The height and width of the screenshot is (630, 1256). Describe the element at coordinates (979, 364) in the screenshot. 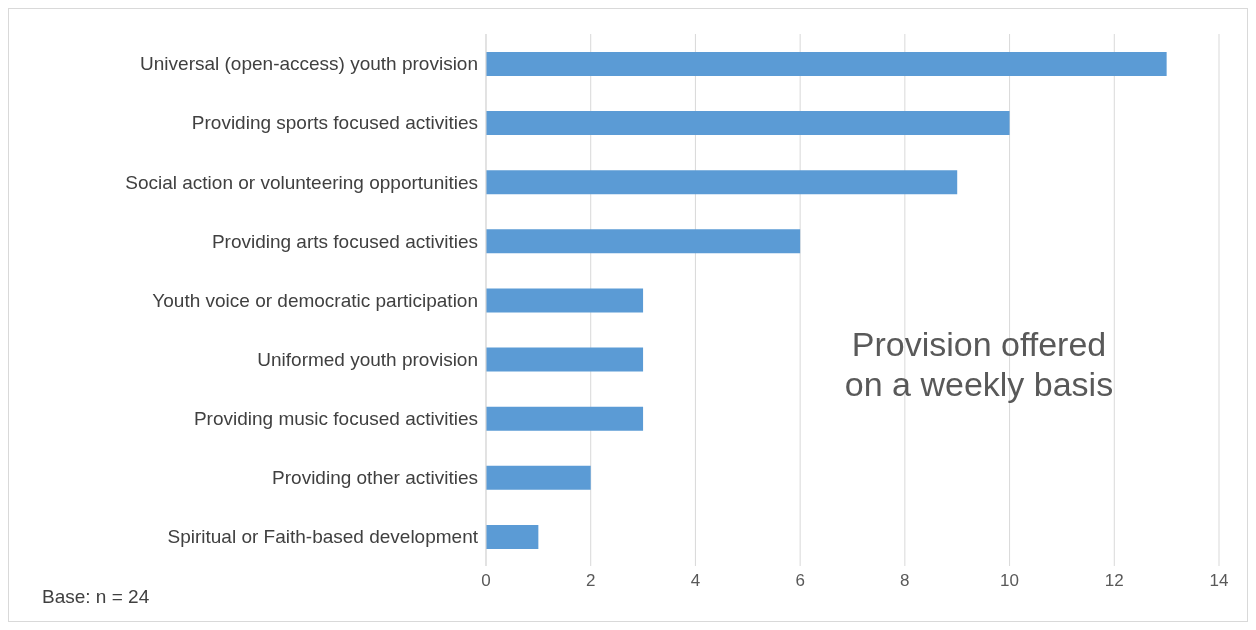

I see `text: Provision offered on a weekly basis` at that location.